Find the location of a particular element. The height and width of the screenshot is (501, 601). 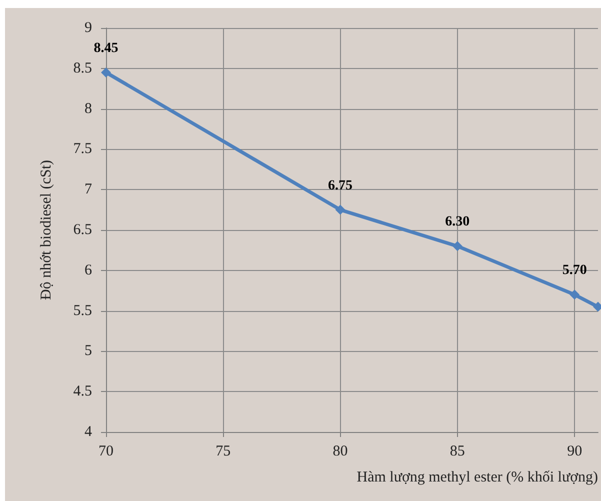

x-axis-title: Hàm lượng methyl ester (% khối lượng) is located at coordinates (477, 478).